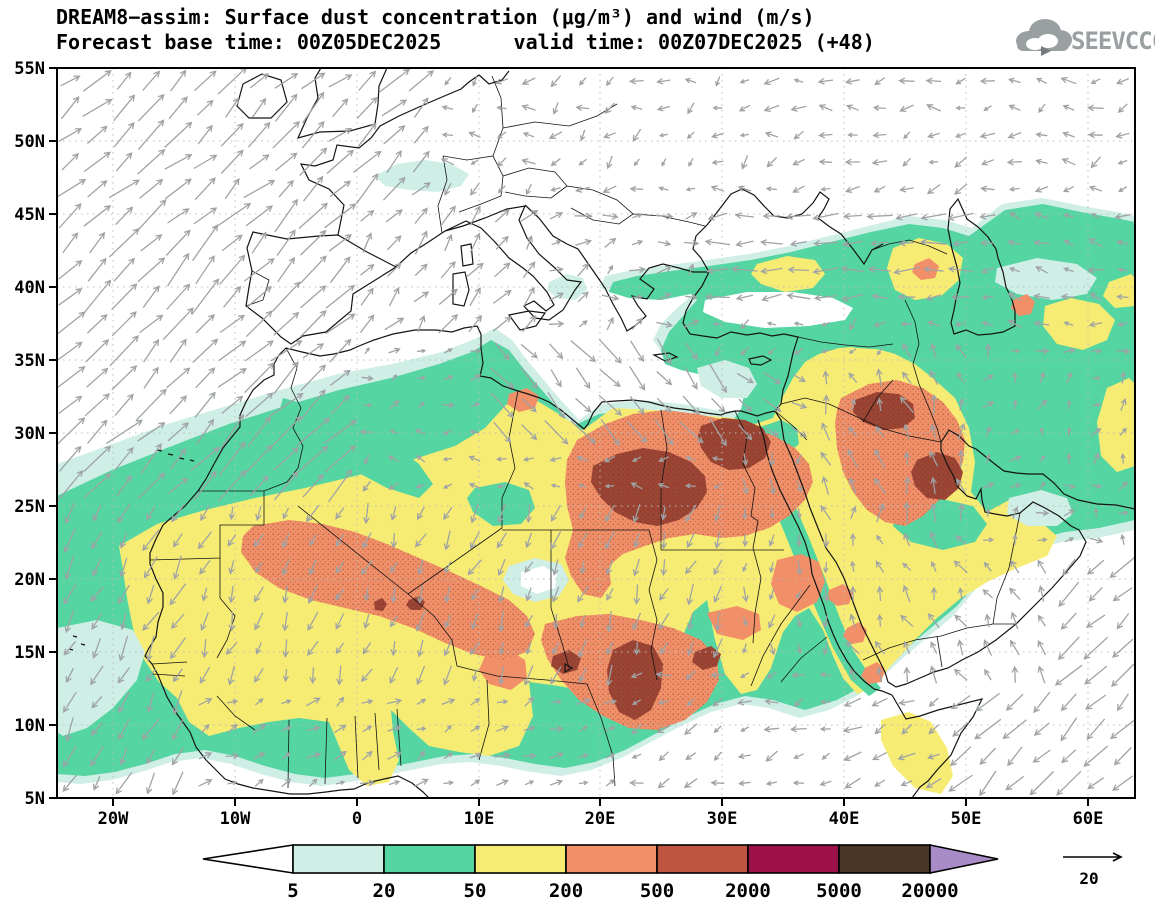 Image resolution: width=1165 pixels, height=907 pixels. Describe the element at coordinates (722, 819) in the screenshot. I see `lon-tick-label: 30E` at that location.